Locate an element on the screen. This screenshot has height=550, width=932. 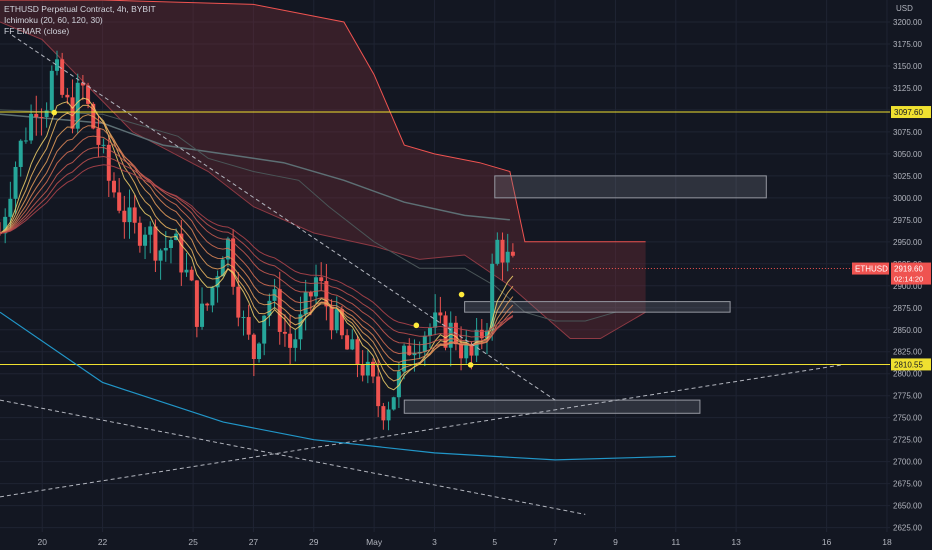
current-price-label: 2919.60 is located at coordinates (908, 269).